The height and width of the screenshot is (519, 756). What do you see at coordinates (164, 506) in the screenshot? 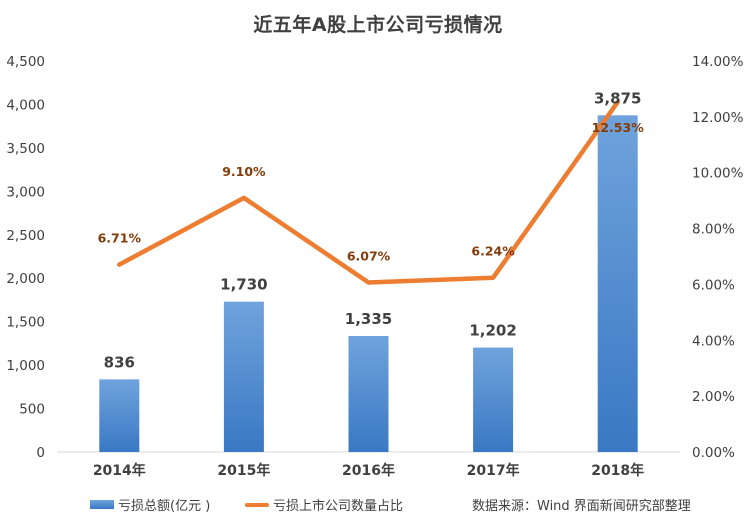
I see `legend-label-loss-total: 亏损总额(亿元 )` at bounding box center [164, 506].